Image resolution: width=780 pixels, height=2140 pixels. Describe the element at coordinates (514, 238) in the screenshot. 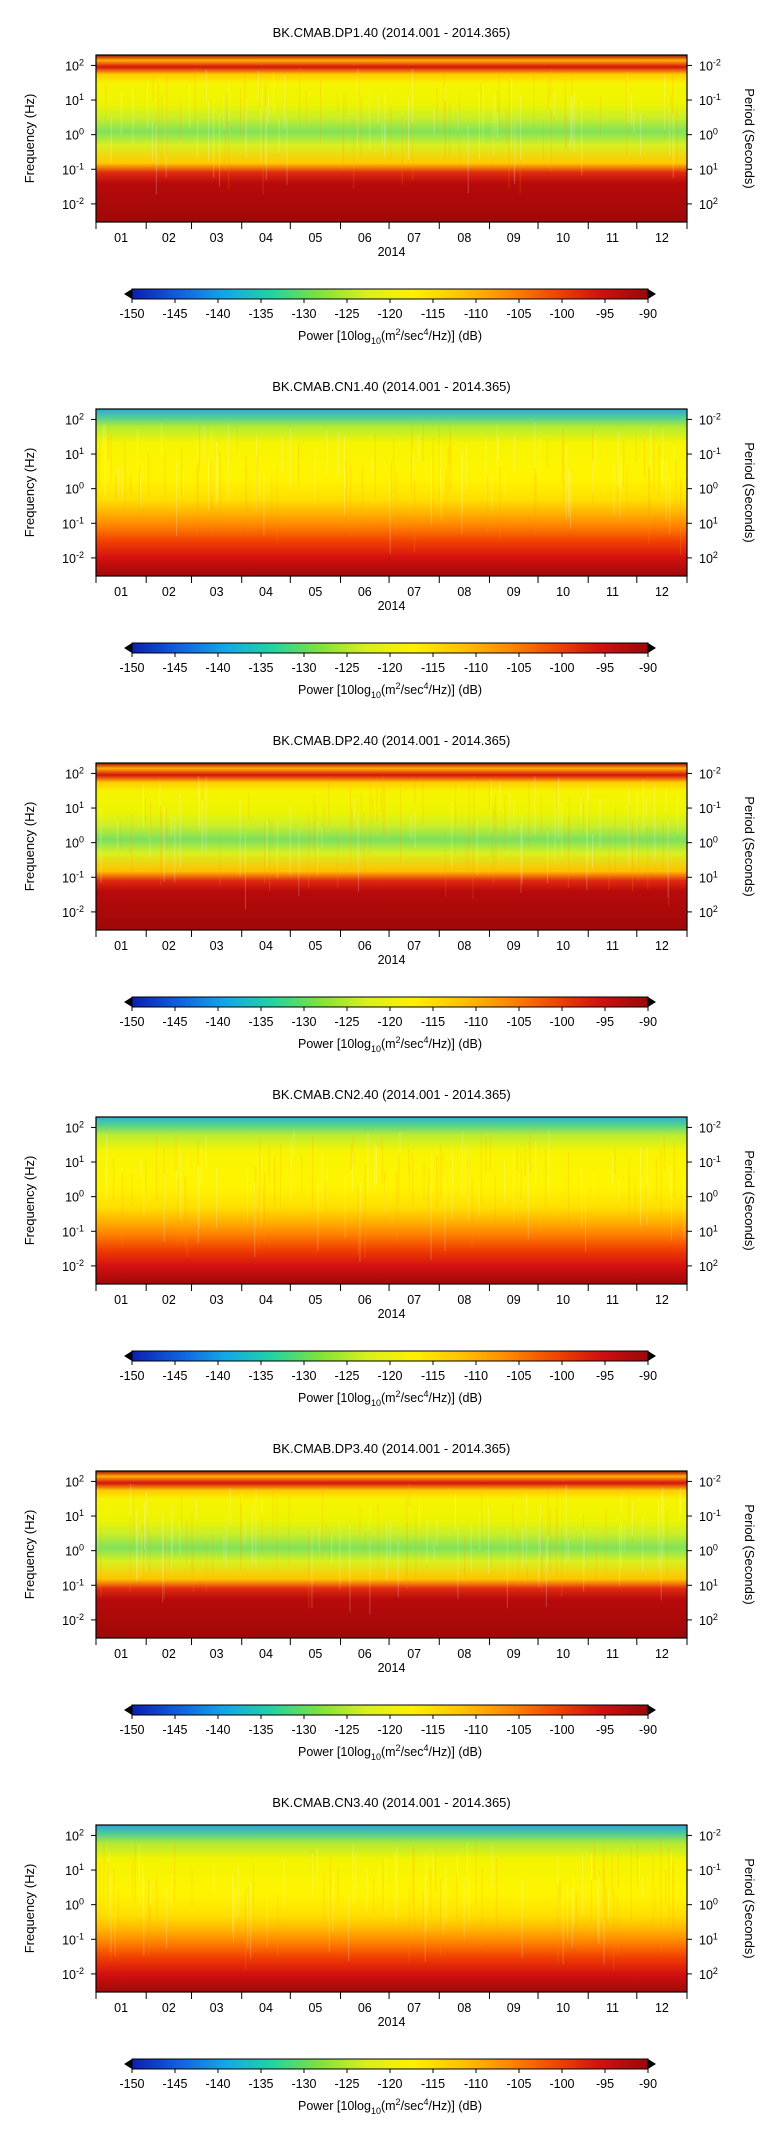

I see `x-tick-label: 09` at that location.